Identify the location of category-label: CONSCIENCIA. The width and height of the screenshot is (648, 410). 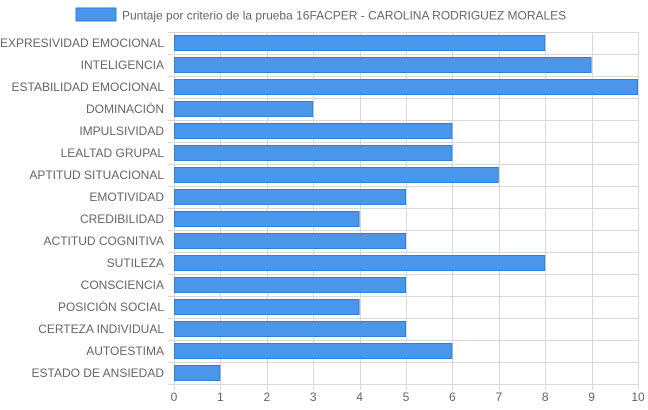
(122, 285).